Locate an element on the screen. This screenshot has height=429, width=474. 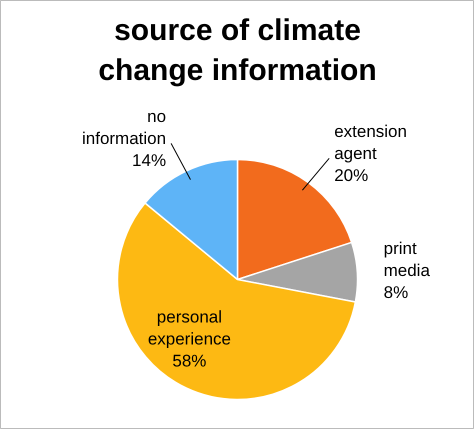
slice-label: no information is located at coordinates (124, 127).